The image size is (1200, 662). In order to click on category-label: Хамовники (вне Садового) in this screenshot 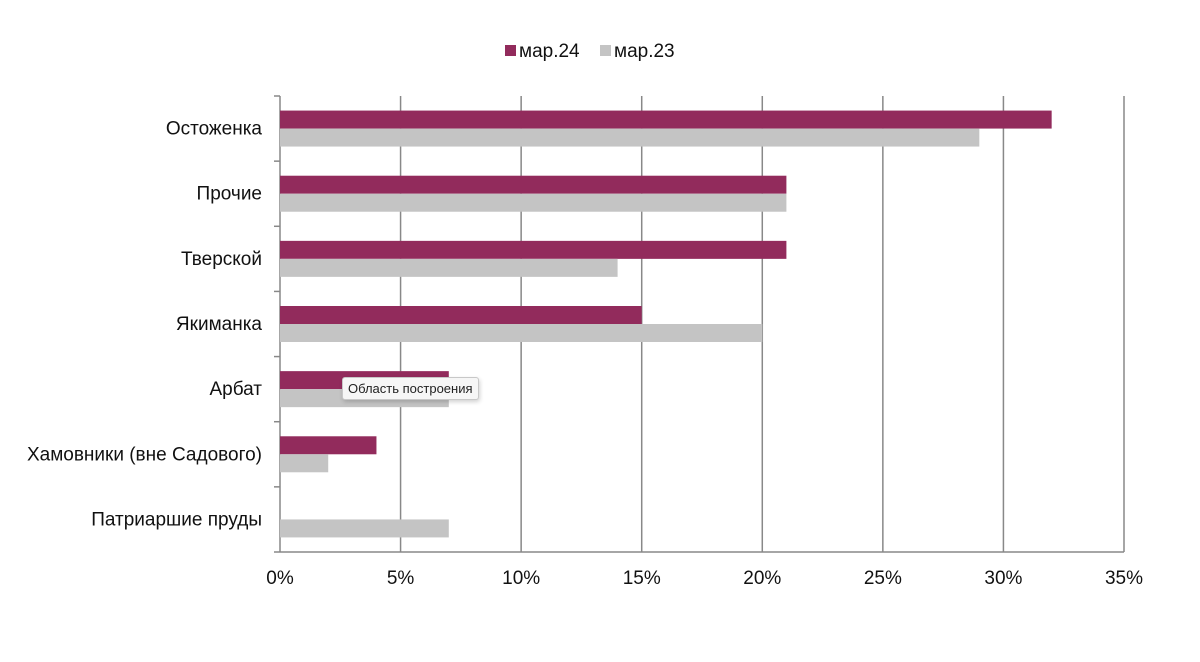, I will do `click(144, 454)`.